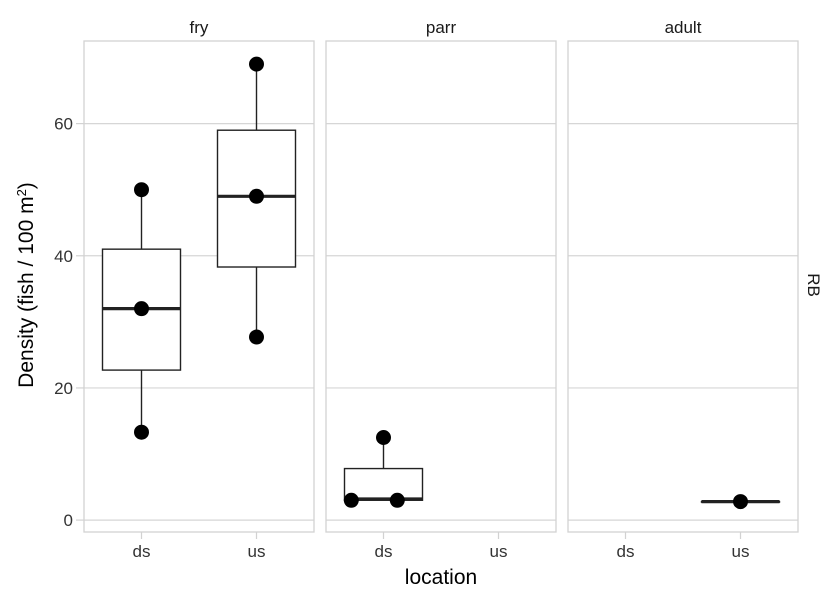  What do you see at coordinates (26, 185) in the screenshot?
I see `y-axis-title-close: )` at bounding box center [26, 185].